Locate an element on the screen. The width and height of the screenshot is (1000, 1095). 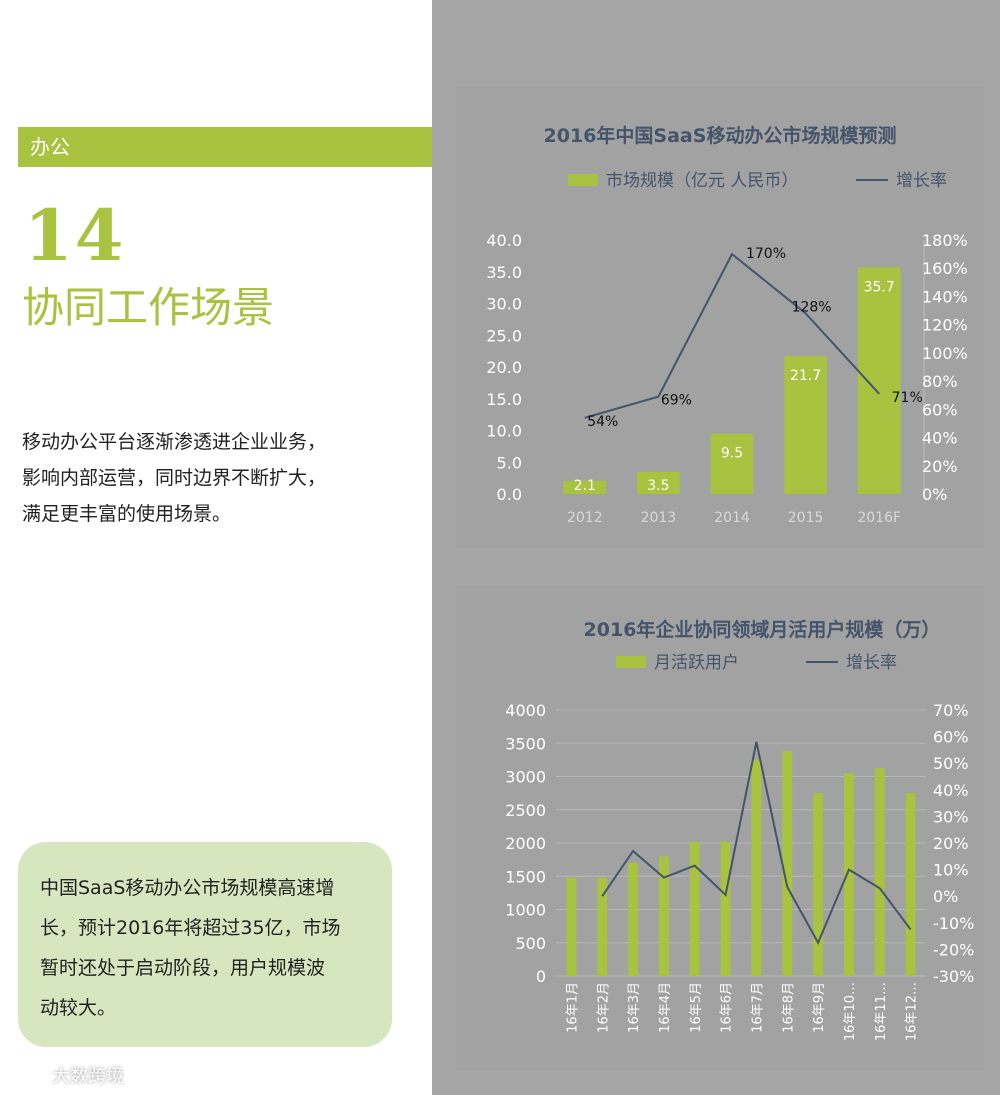
summary-line: 中国SaaS移动办公市场规模高速增 is located at coordinates (187, 888).